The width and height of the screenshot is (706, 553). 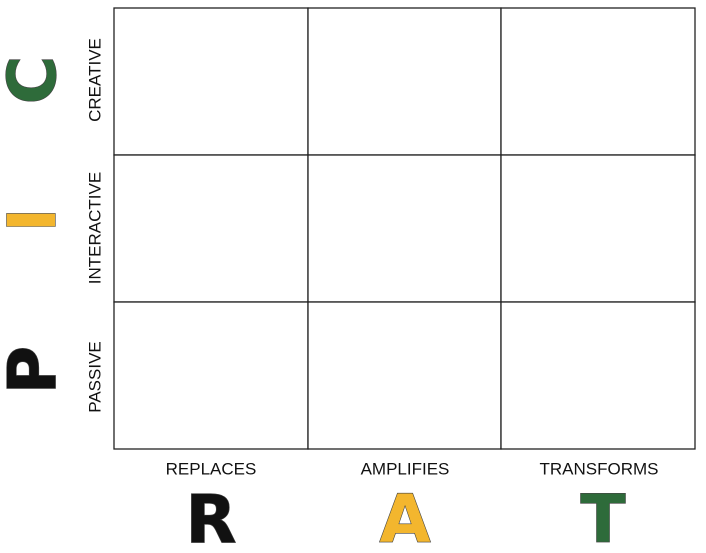 What do you see at coordinates (94, 228) in the screenshot?
I see `row-label: INTERACTIVE` at bounding box center [94, 228].